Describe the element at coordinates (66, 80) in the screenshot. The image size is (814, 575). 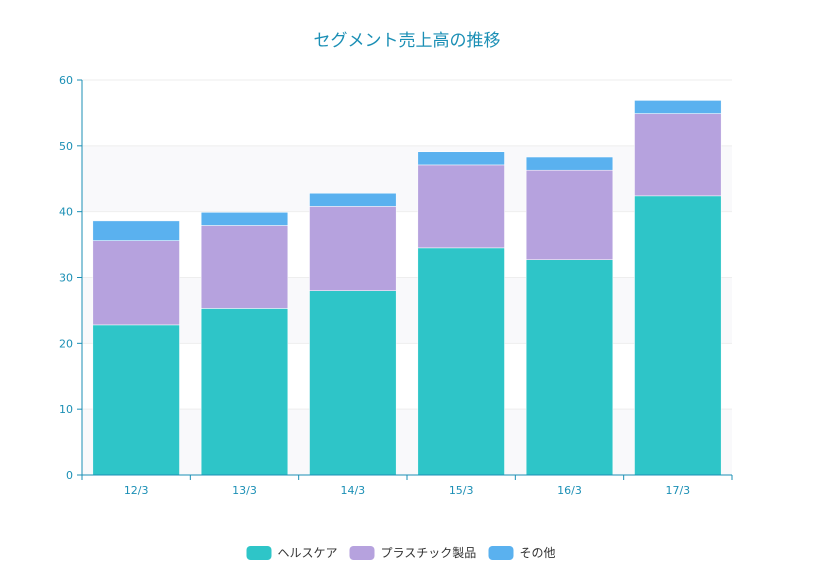
I see `y-tick-label: 60` at that location.